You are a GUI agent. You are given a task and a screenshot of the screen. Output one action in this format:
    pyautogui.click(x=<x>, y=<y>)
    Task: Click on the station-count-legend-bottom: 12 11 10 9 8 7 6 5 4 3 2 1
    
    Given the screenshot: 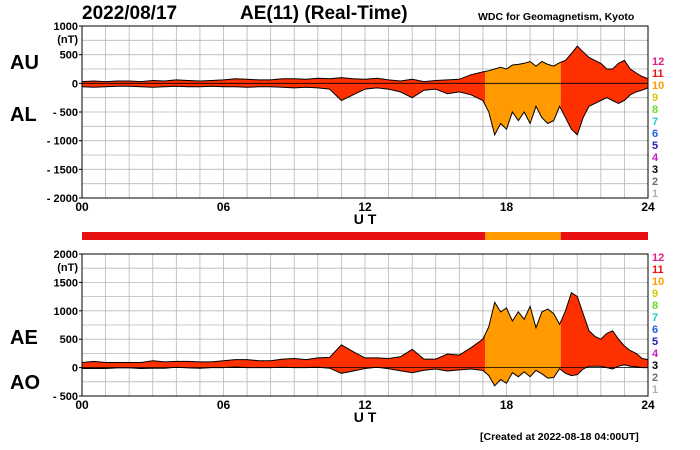 What is the action you would take?
    pyautogui.click(x=664, y=324)
    